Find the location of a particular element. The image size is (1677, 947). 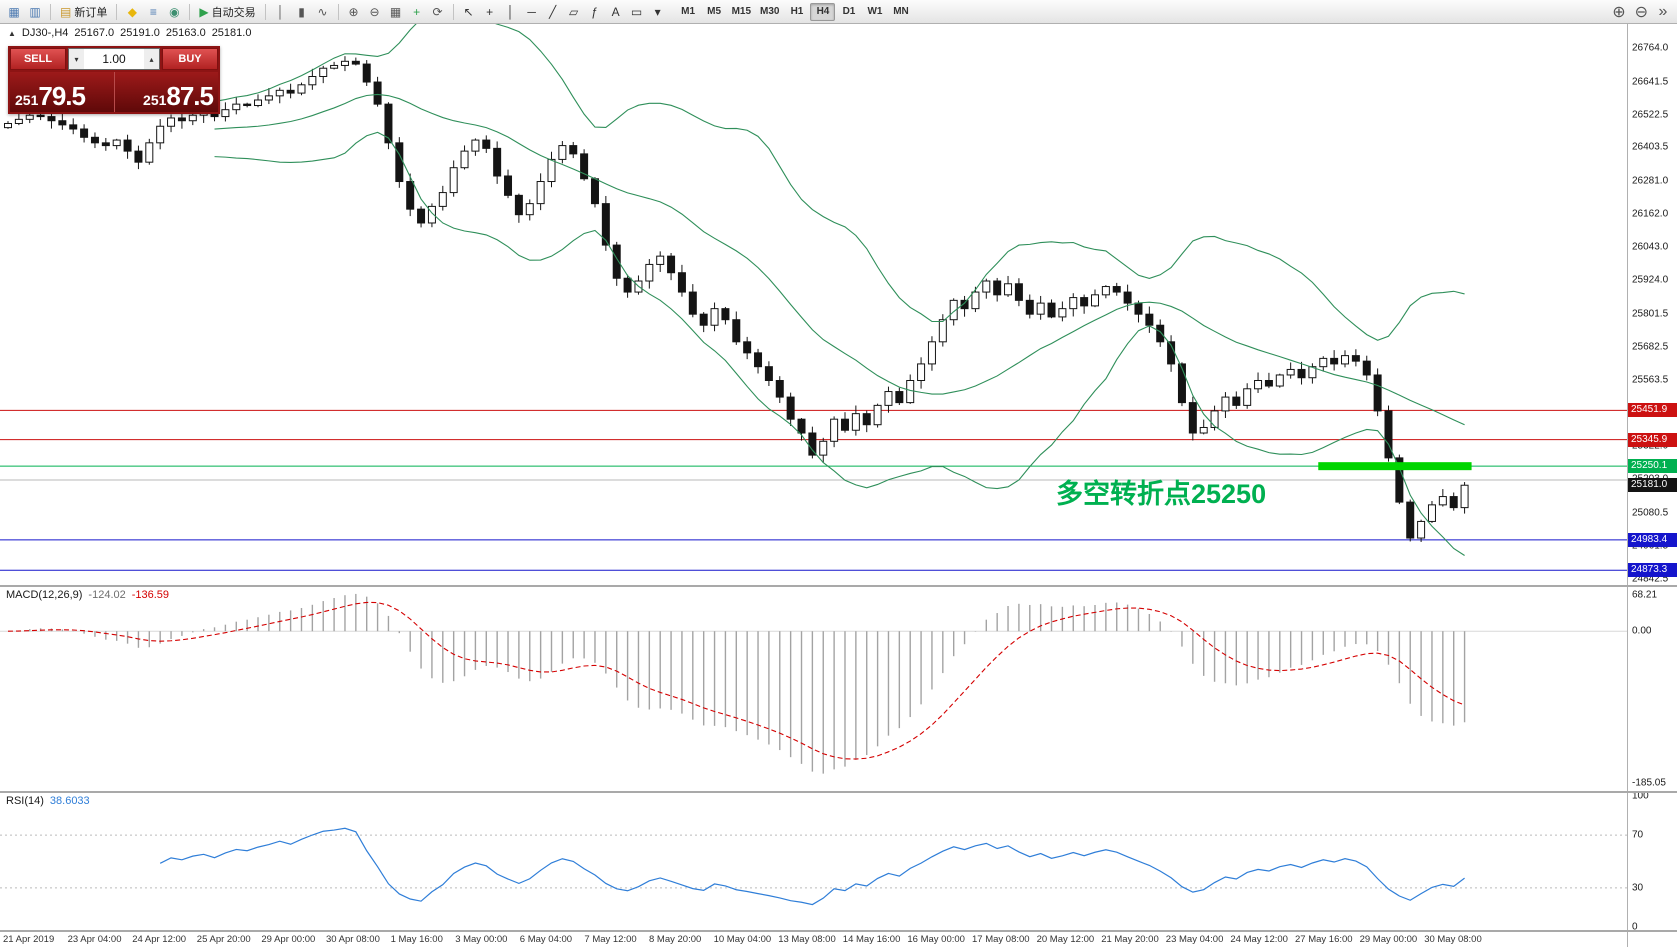

new-chart-button: ▦ is located at coordinates (14, 12).